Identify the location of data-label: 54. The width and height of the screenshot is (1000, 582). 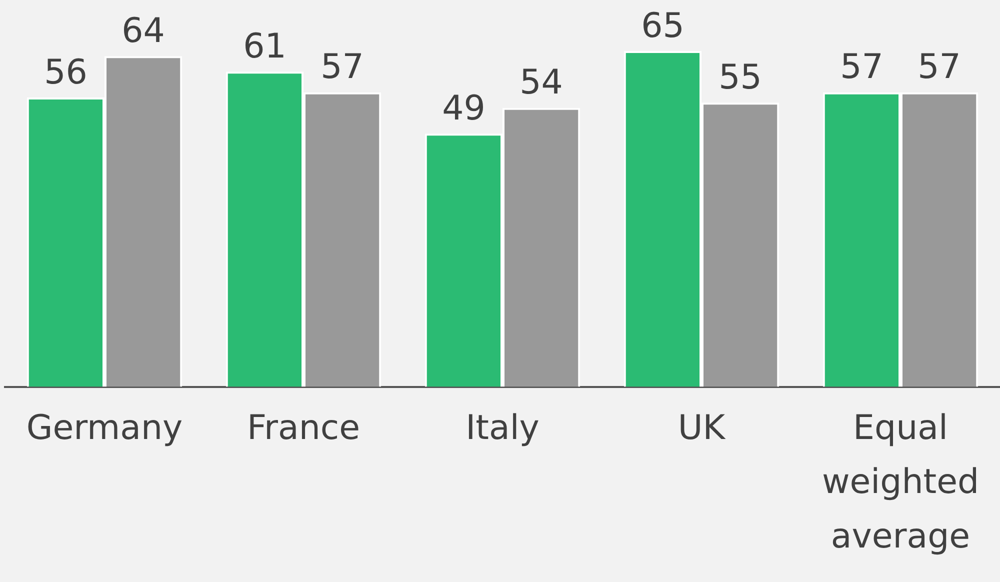
(541, 82).